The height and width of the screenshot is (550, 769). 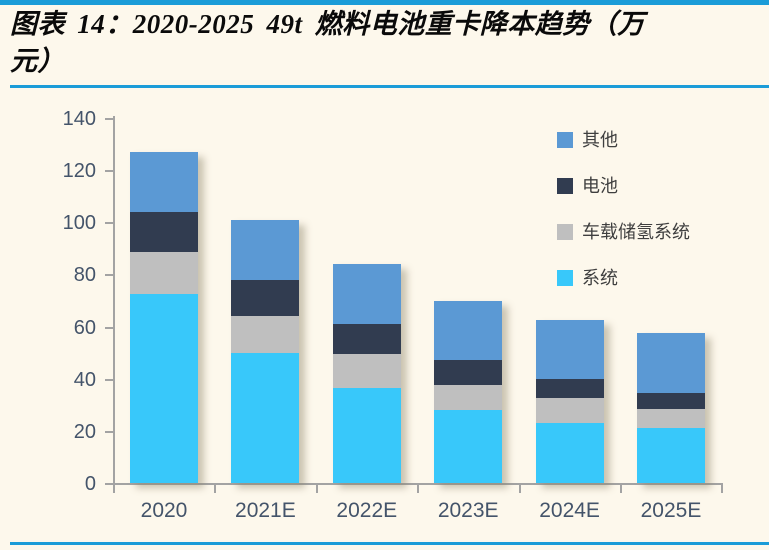 I want to click on legend-item: 其他, so click(x=623, y=140).